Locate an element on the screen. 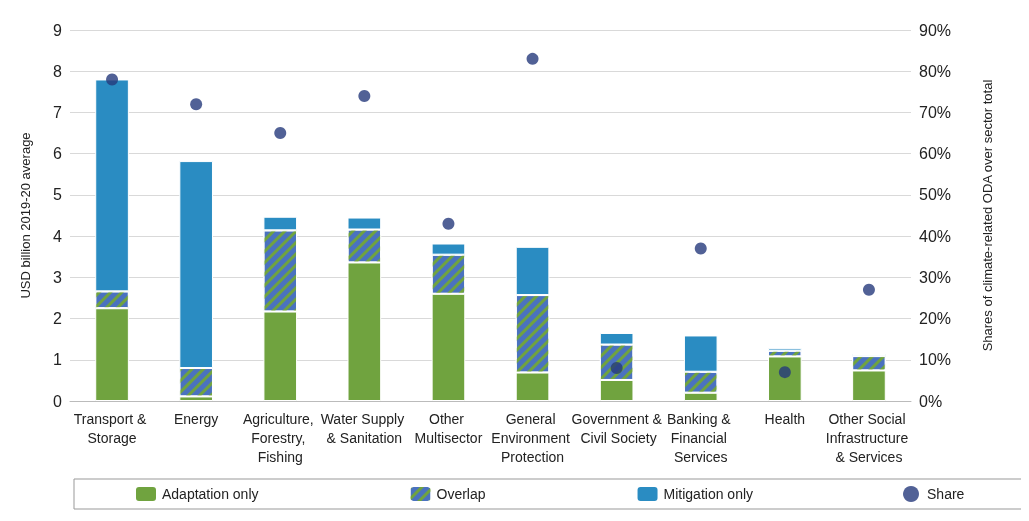 The width and height of the screenshot is (1029, 521). y2-tick-label: 60% is located at coordinates (935, 154).